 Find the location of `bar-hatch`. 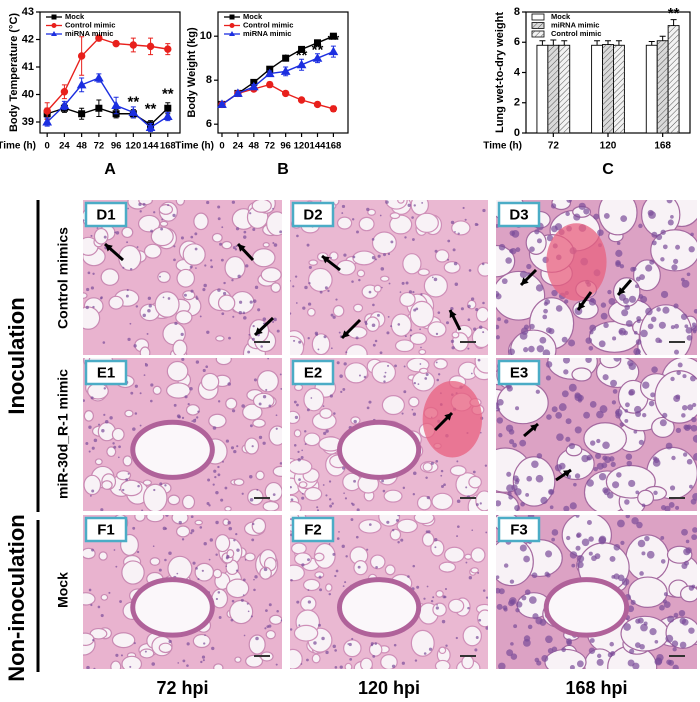

bar-hatch is located at coordinates (553, 89).